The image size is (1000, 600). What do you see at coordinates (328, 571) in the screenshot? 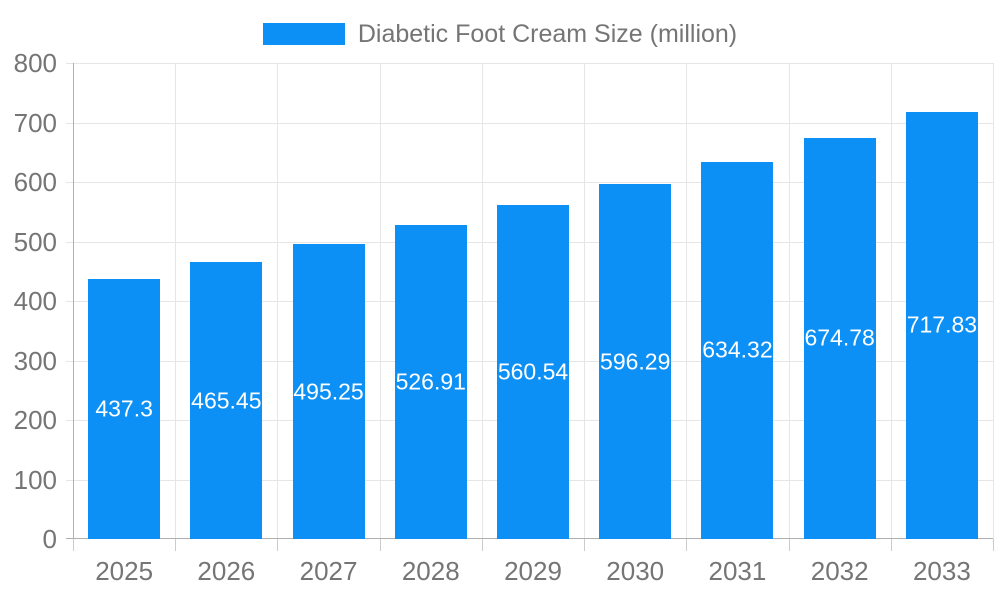
I see `x-tick-label: 2027` at bounding box center [328, 571].